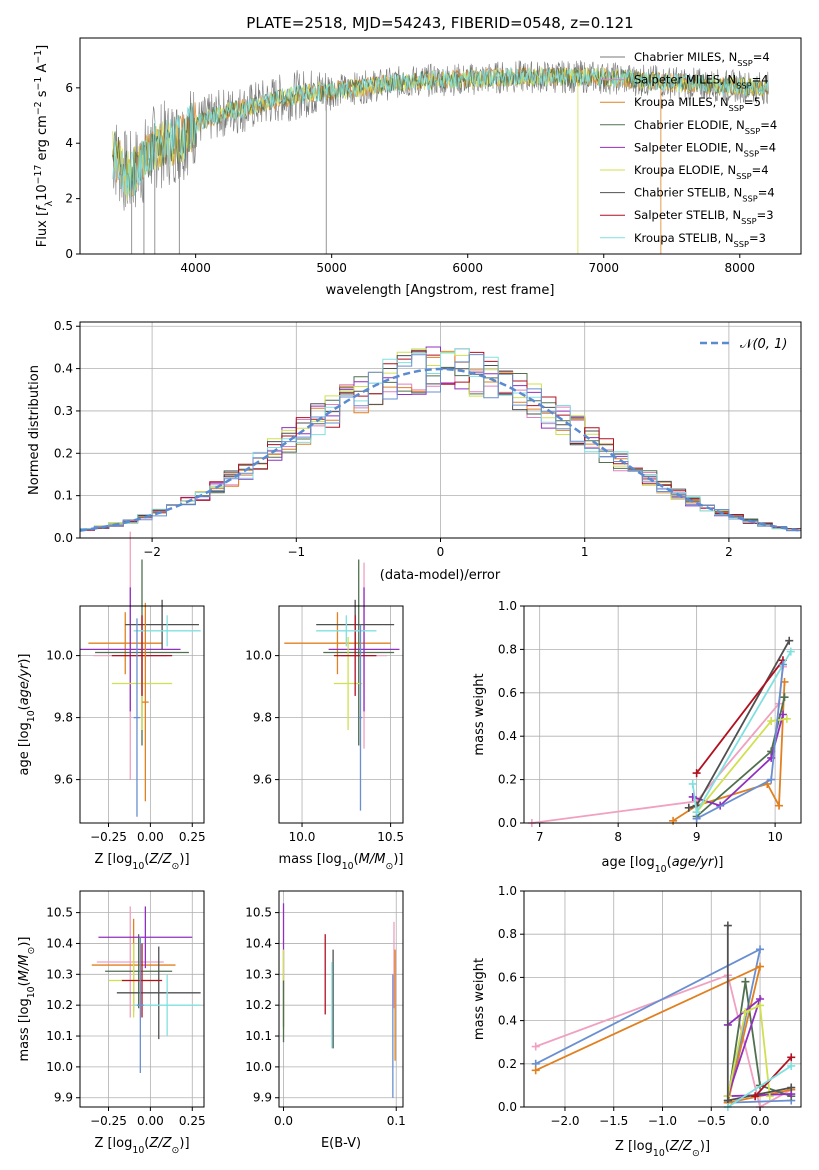 Image resolution: width=819 pixels, height=1170 pixels. Describe the element at coordinates (705, 149) in the screenshot. I see `spectrum-legend-label: Salpeter ELODIE, NSSP=4` at that location.